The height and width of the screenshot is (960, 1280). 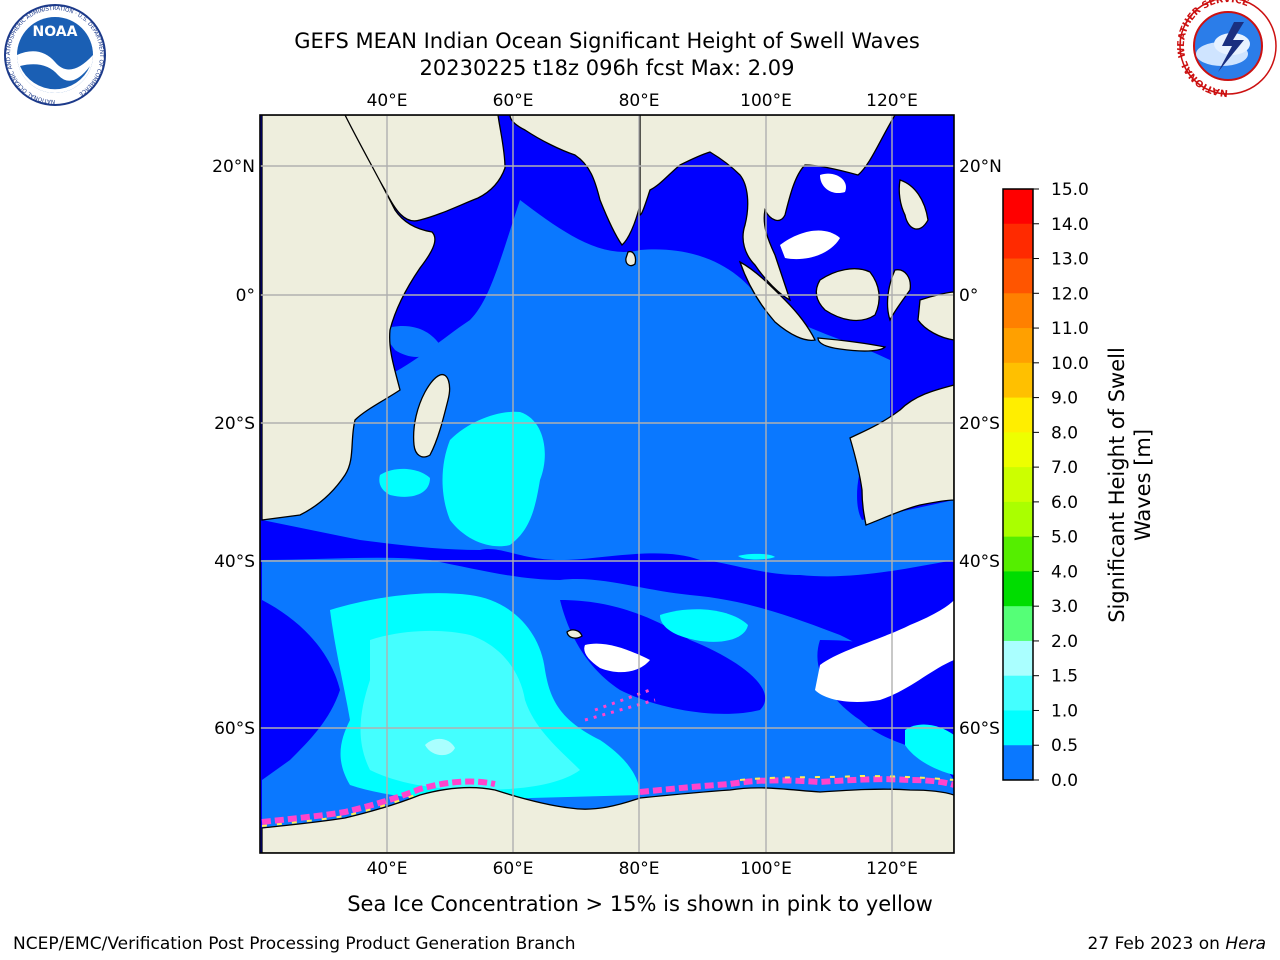 I want to click on land-kerguelen, so click(x=574, y=634).